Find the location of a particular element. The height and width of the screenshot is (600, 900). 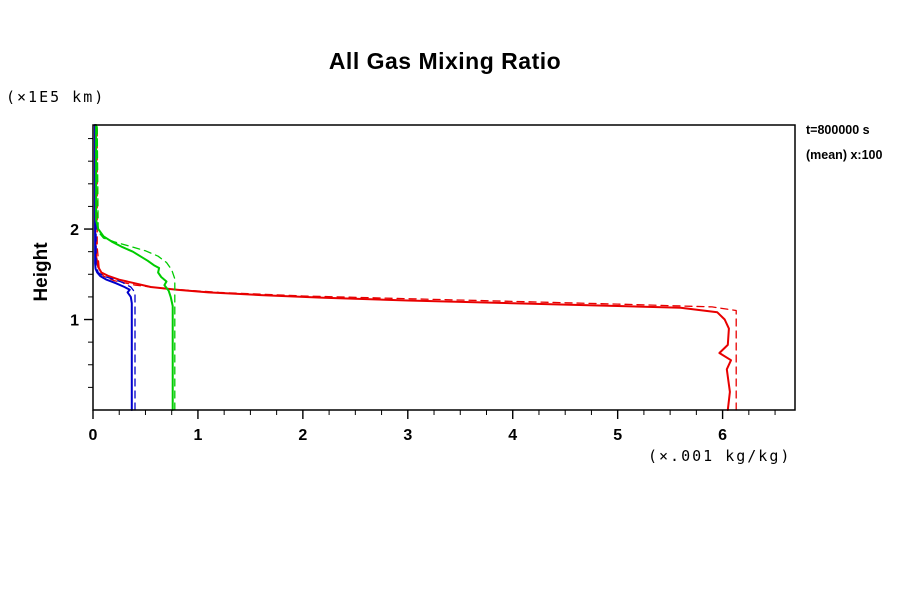

green-gas-dashed-mean-line is located at coordinates (136, 267).